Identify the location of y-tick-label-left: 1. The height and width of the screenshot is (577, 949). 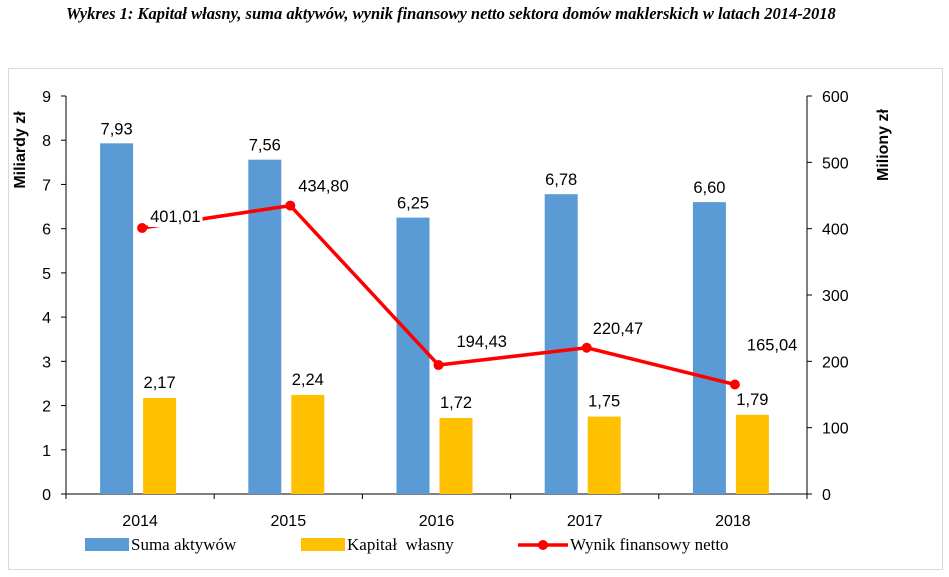
(46, 451).